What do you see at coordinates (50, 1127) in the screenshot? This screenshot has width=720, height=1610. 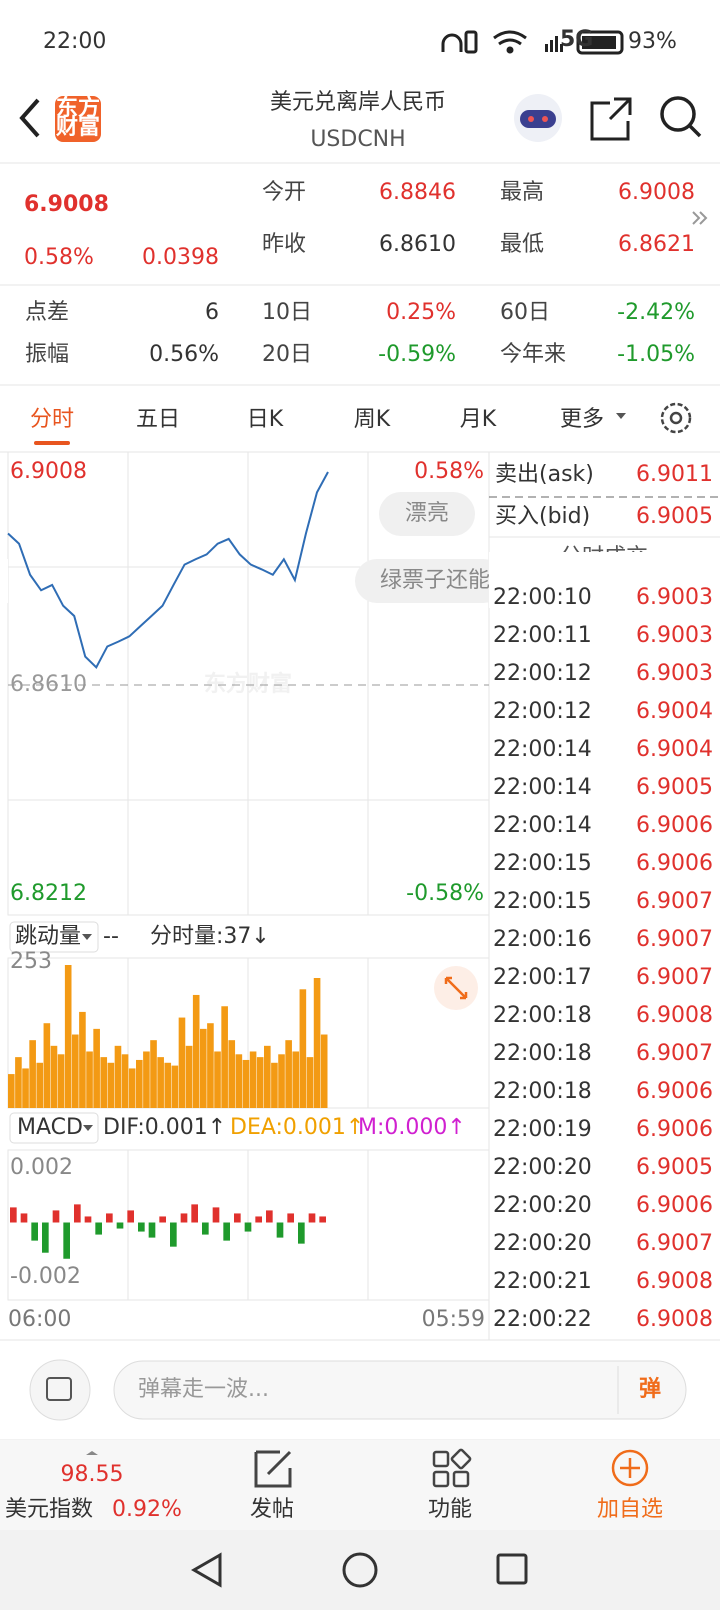 I see `macd-selector: MACD` at bounding box center [50, 1127].